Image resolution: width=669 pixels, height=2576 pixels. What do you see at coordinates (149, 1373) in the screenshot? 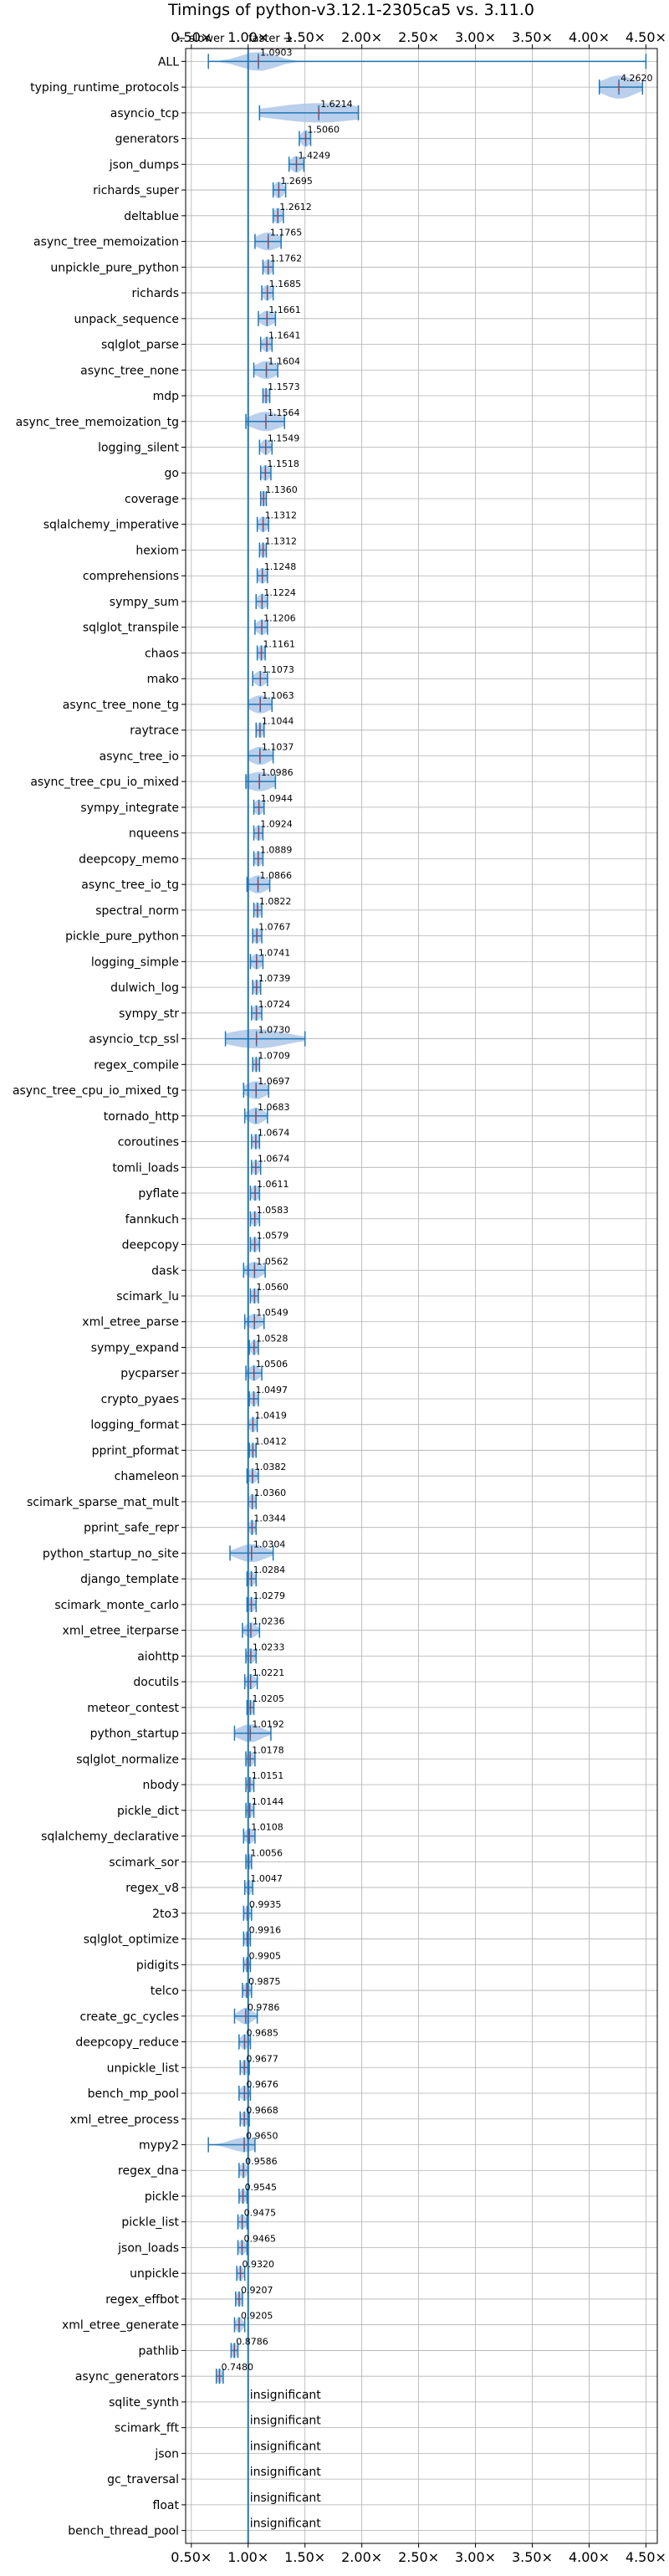
I see `benchmark-name-label: pycparser` at bounding box center [149, 1373].